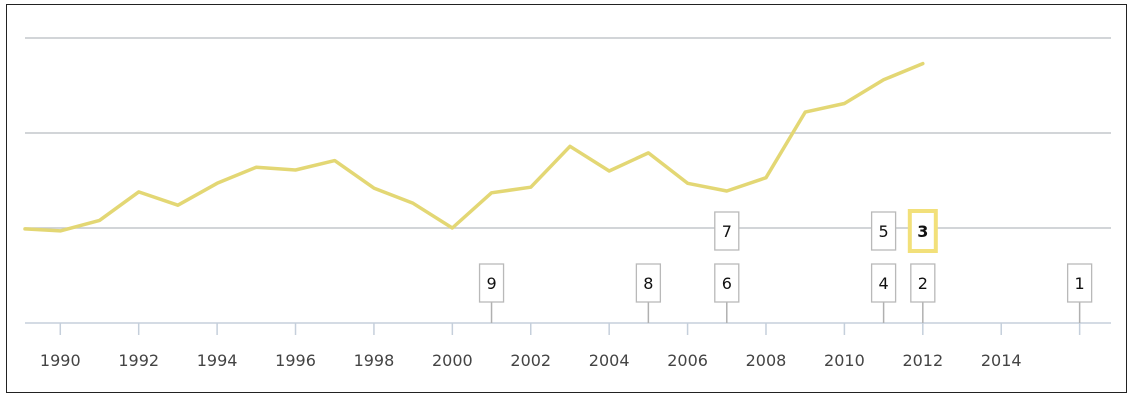 The width and height of the screenshot is (1130, 394). I want to click on event-marker-6-box, so click(727, 283).